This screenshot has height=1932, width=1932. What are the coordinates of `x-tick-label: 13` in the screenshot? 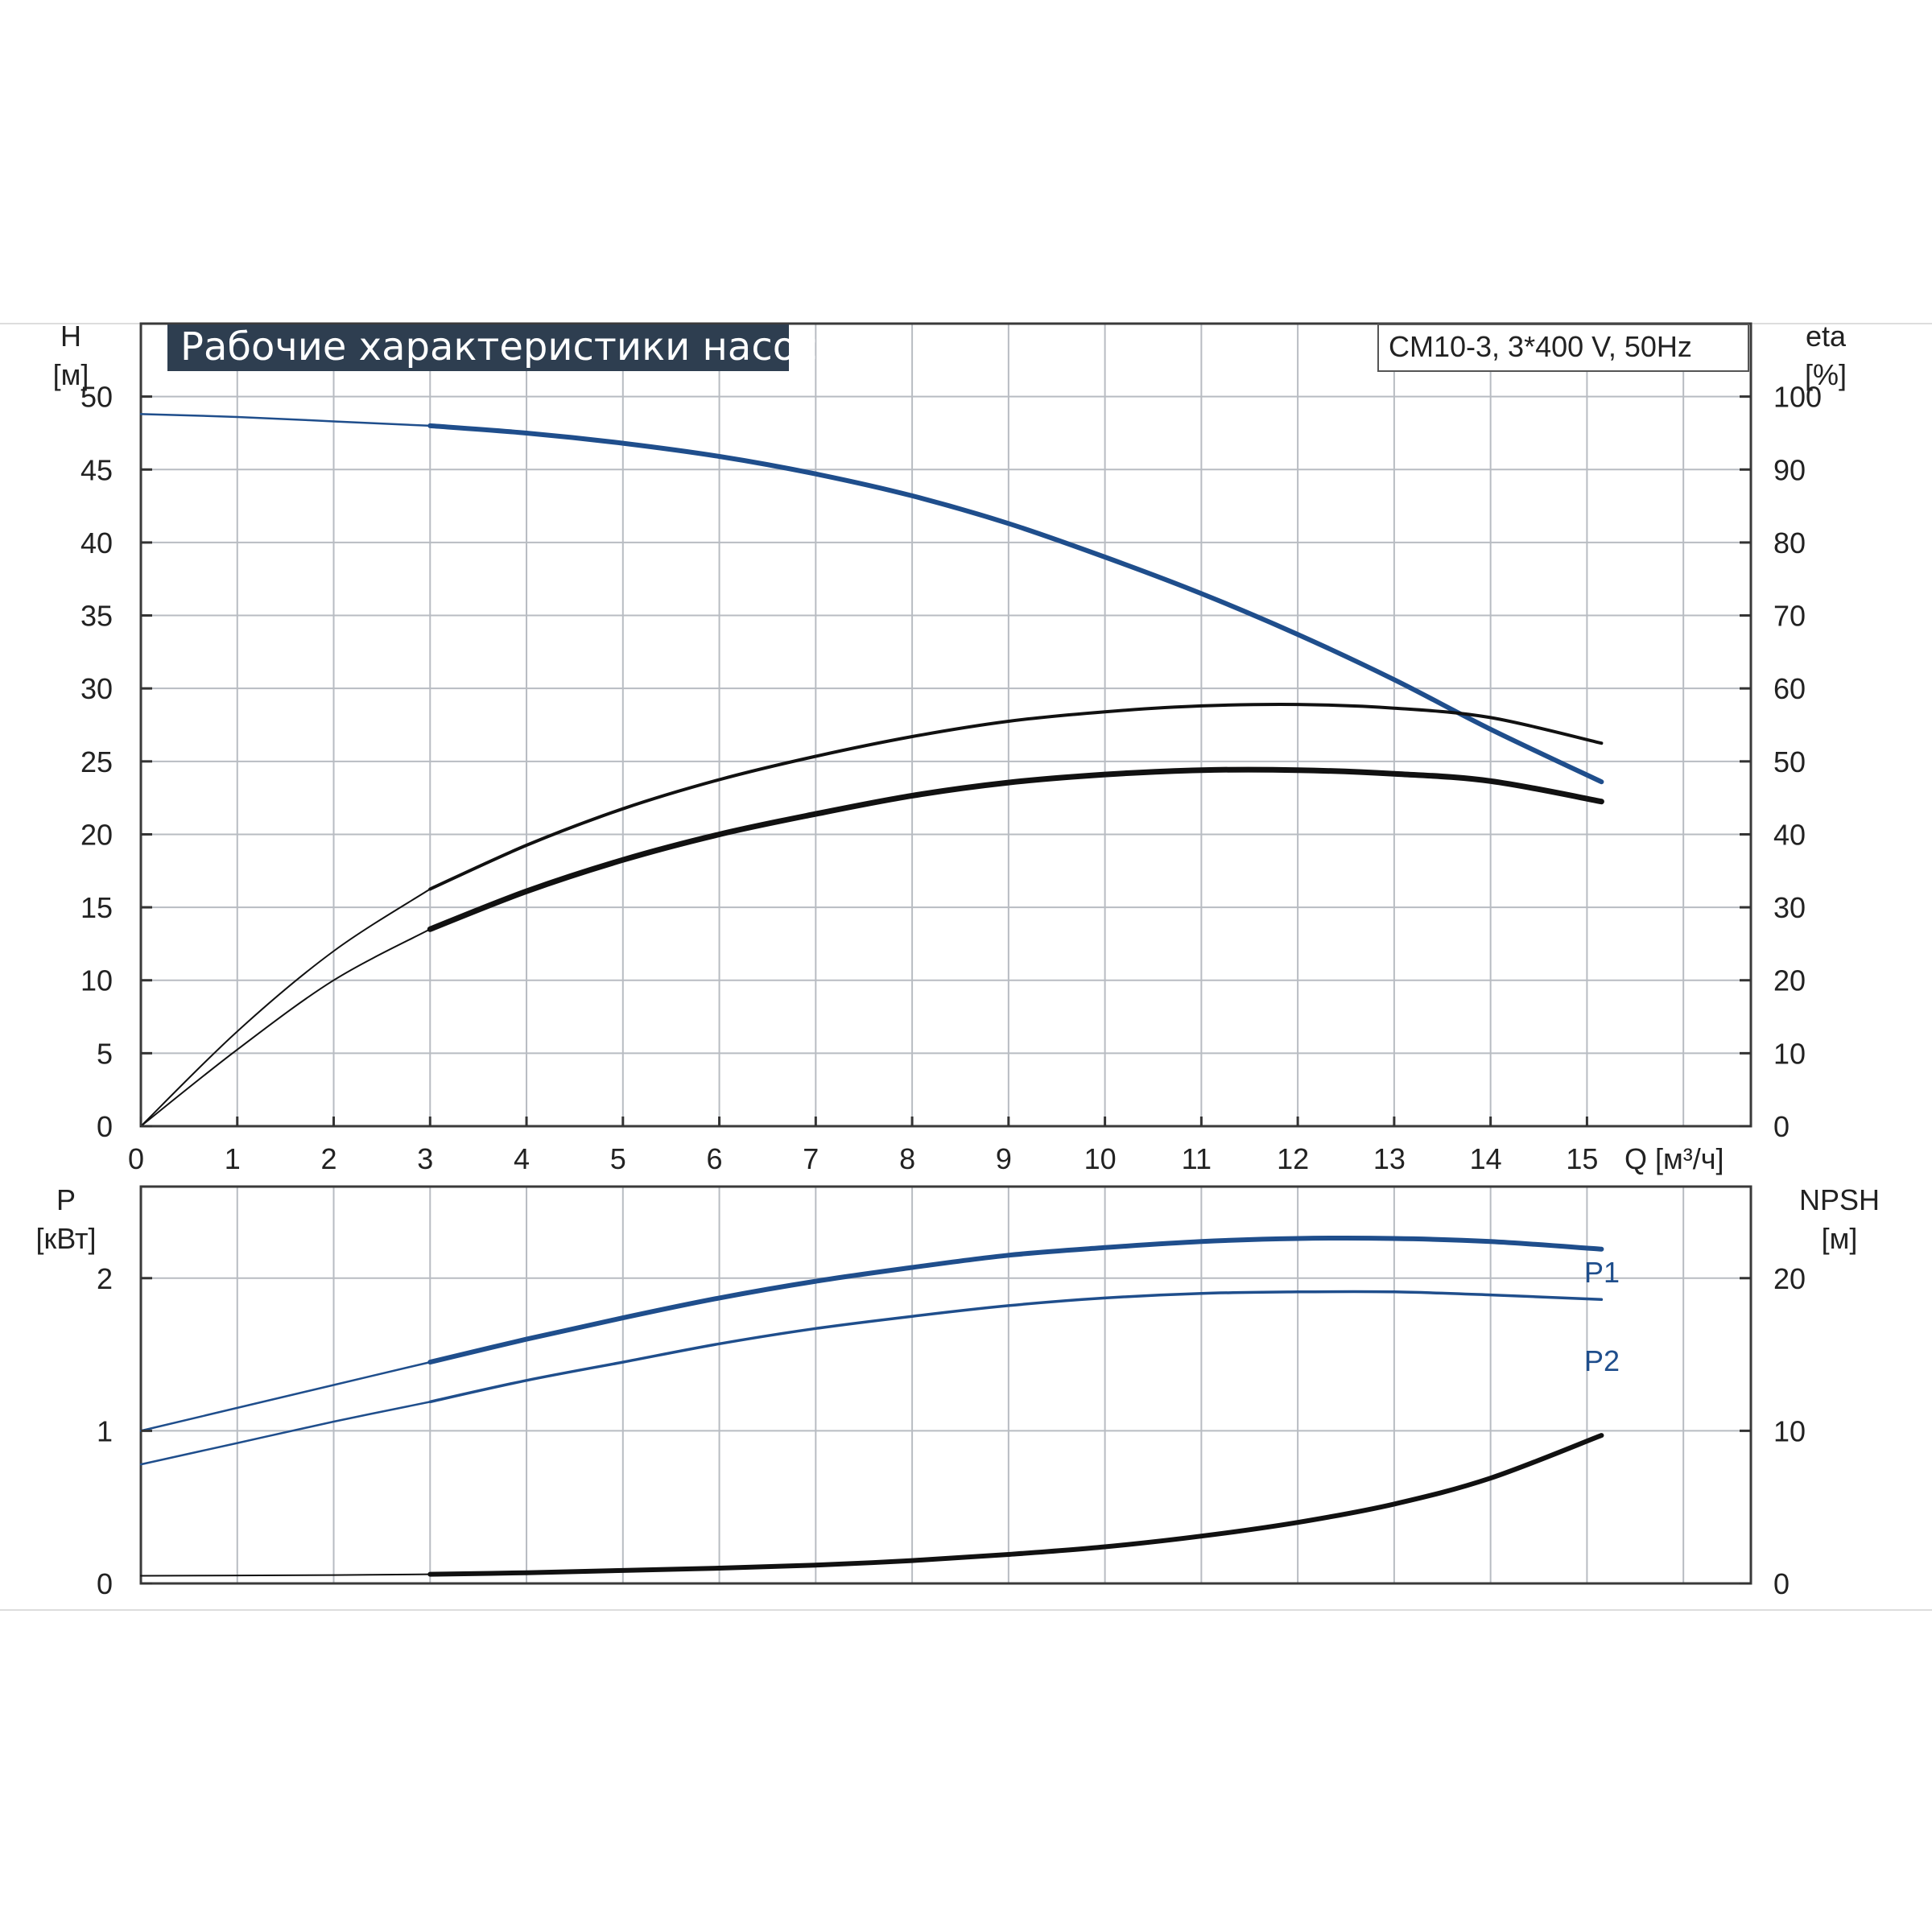 It's located at (1389, 1158).